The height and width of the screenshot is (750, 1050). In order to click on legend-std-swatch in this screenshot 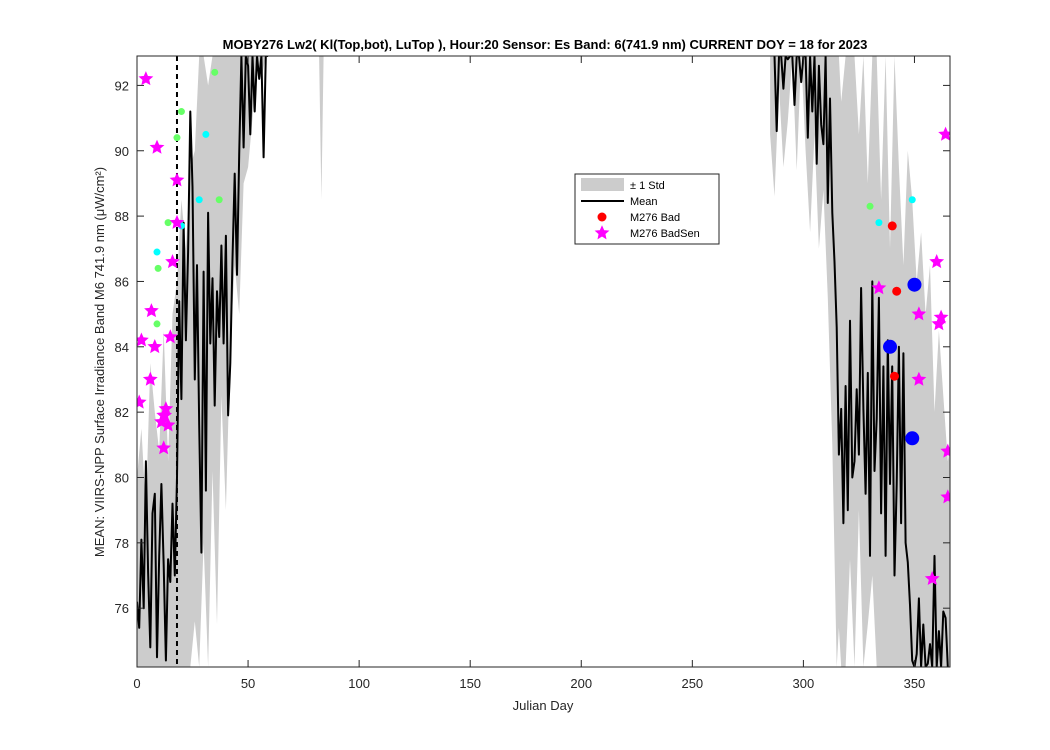, I will do `click(602, 184)`.